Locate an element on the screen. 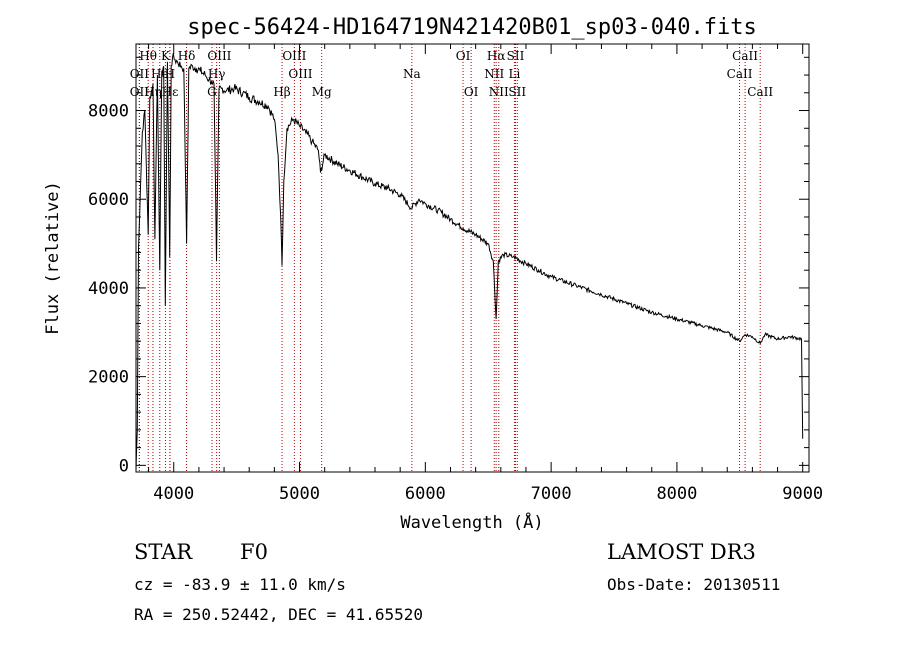 Image resolution: width=900 pixels, height=649 pixels. survey-name: LAMOST DR3 is located at coordinates (681, 552).